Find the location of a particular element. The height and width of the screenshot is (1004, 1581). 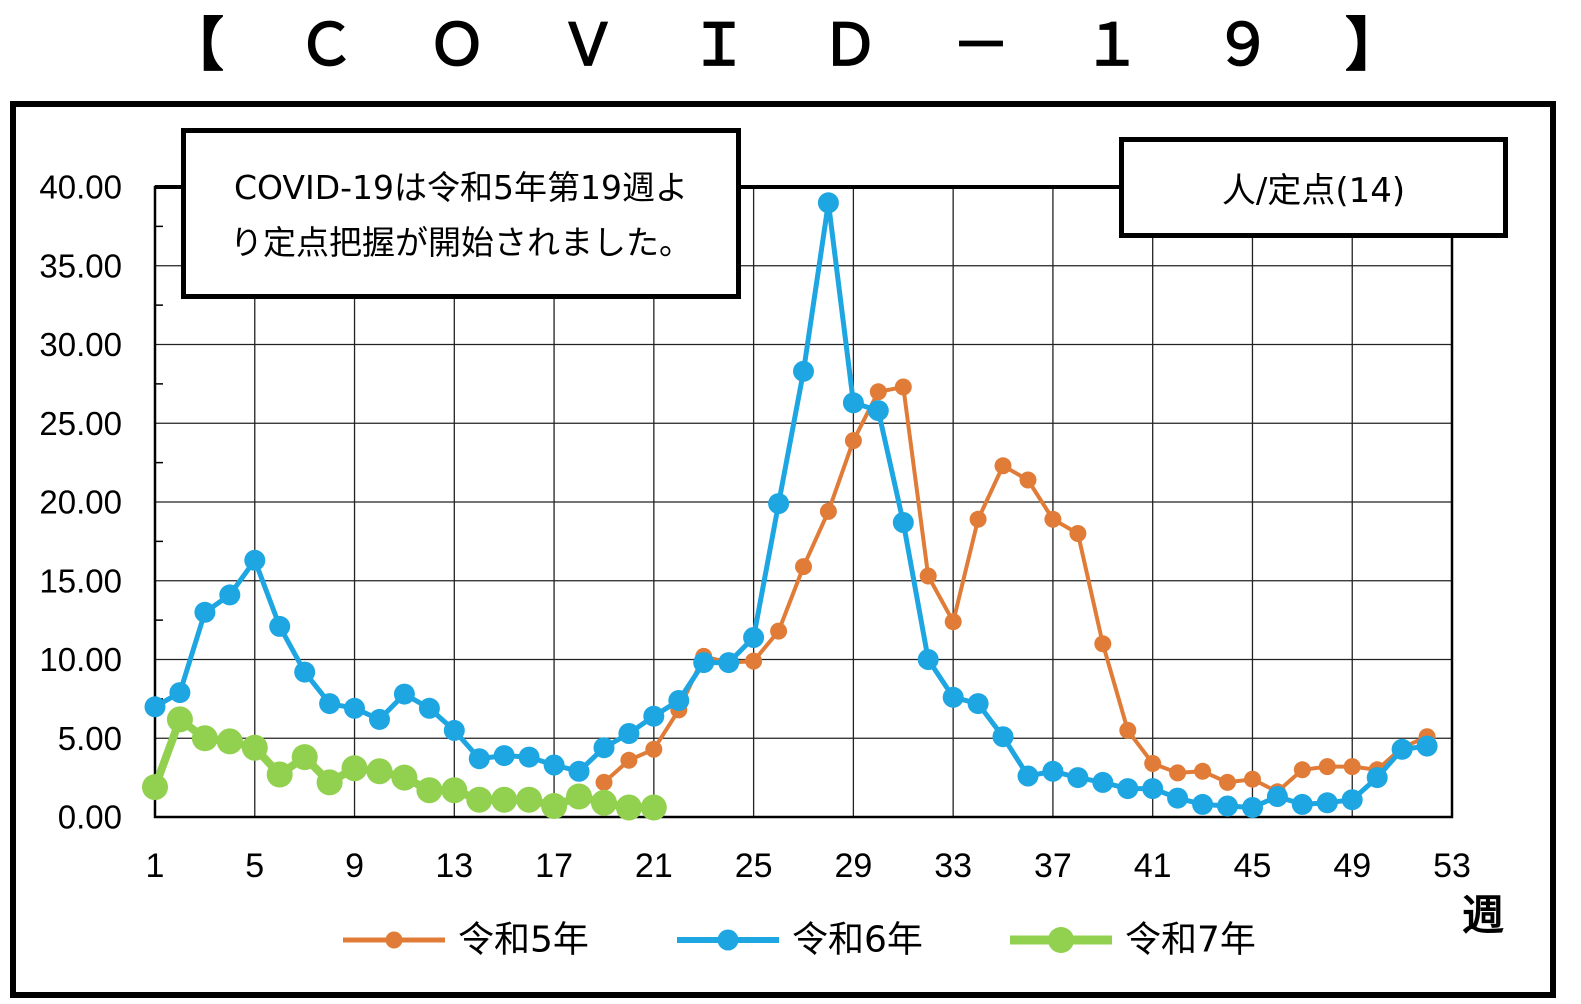

legend-label: 令和6年 is located at coordinates (857, 940).